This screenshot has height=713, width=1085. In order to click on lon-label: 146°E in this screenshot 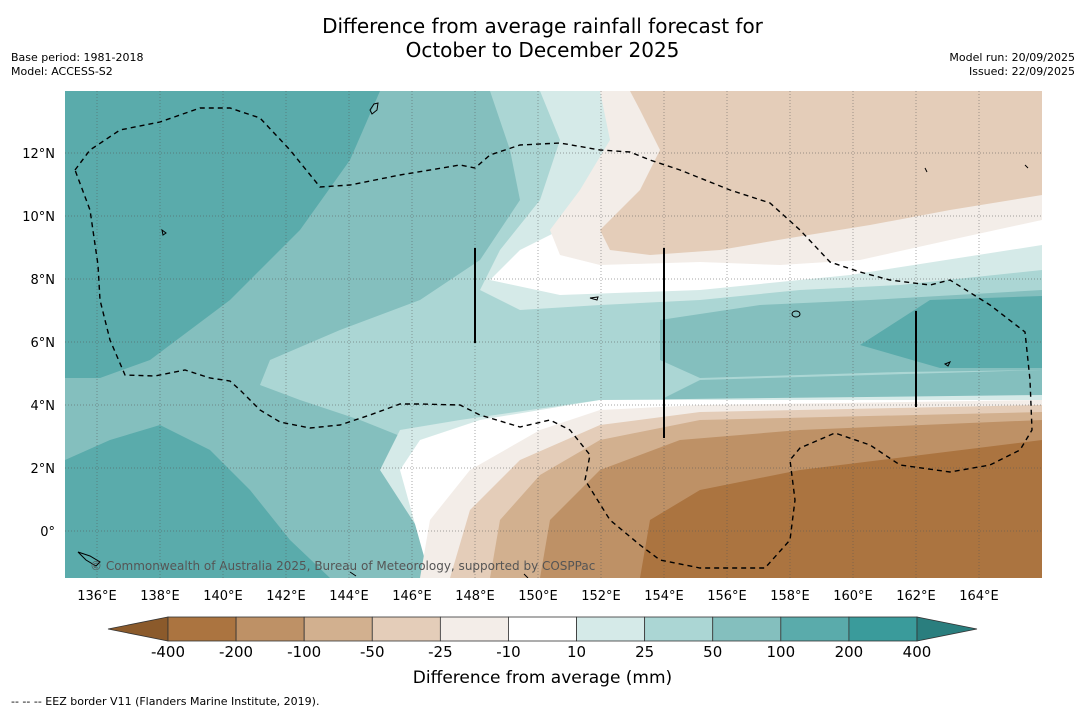, I will do `click(412, 596)`.